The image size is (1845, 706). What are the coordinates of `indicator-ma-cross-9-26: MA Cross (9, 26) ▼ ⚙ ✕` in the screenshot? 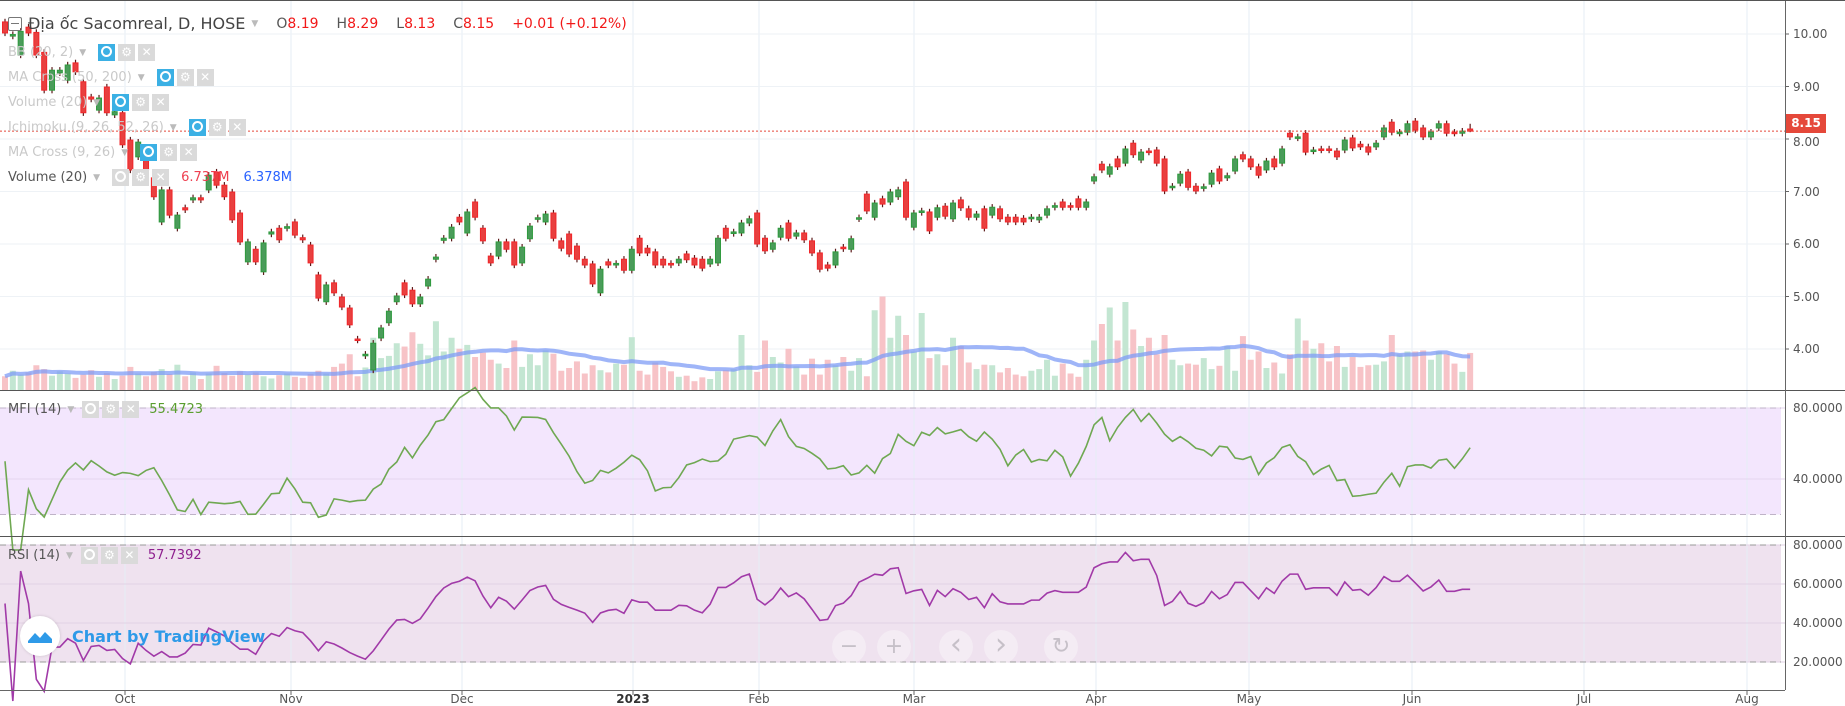 It's located at (103, 152).